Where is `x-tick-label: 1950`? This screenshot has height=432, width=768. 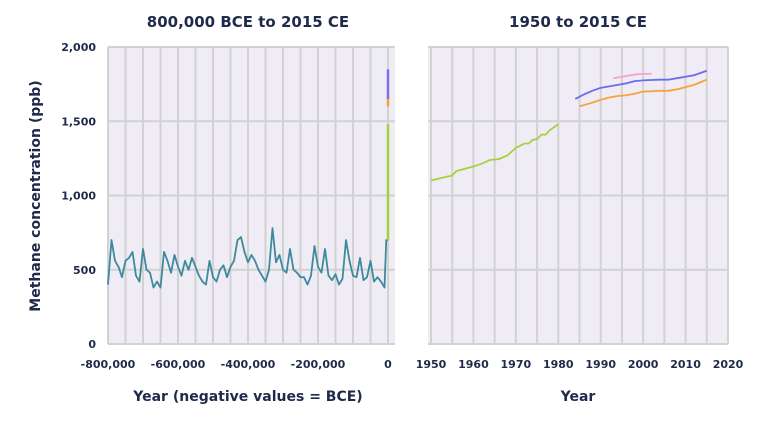
x-tick-label: 1950 is located at coordinates (431, 364).